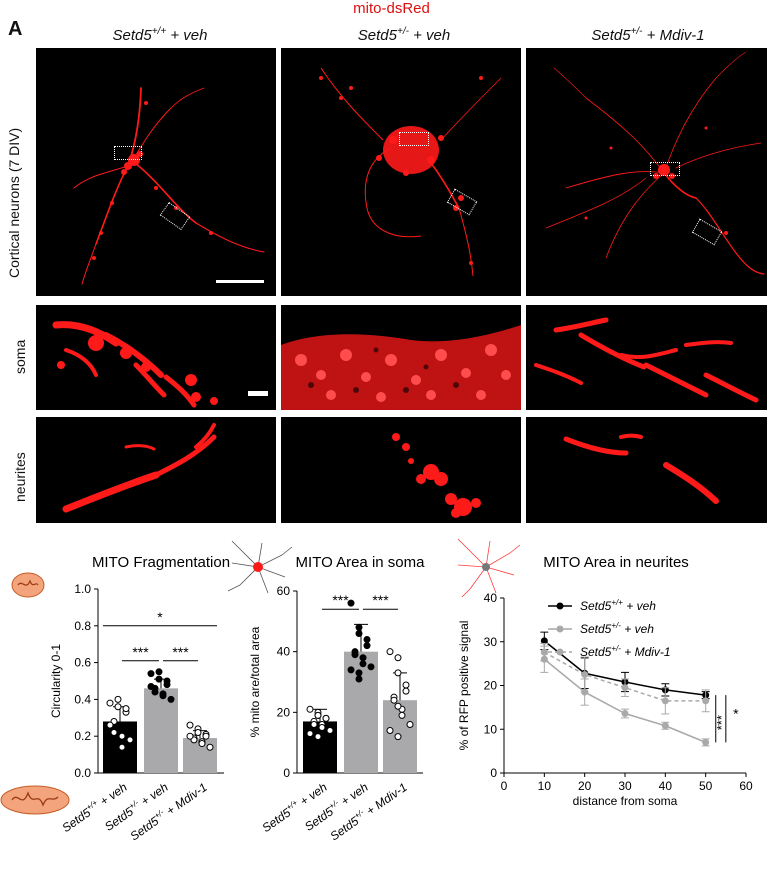 This screenshot has height=892, width=783. What do you see at coordinates (624, 676) in the screenshot?
I see `series-line` at bounding box center [624, 676].